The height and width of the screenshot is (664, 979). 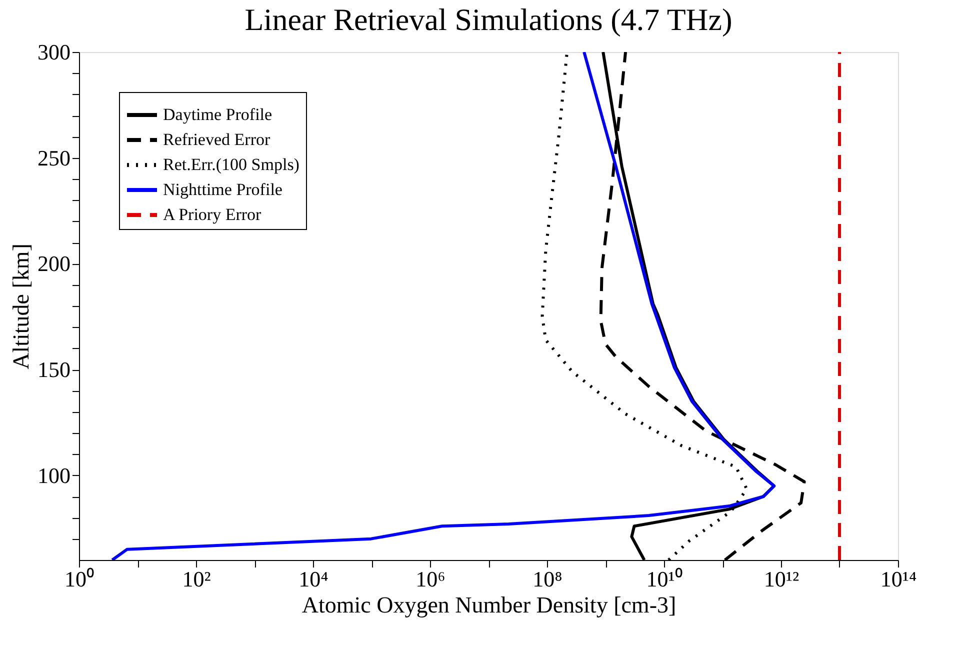 What do you see at coordinates (54, 263) in the screenshot?
I see `y-tick-label: 200` at bounding box center [54, 263].